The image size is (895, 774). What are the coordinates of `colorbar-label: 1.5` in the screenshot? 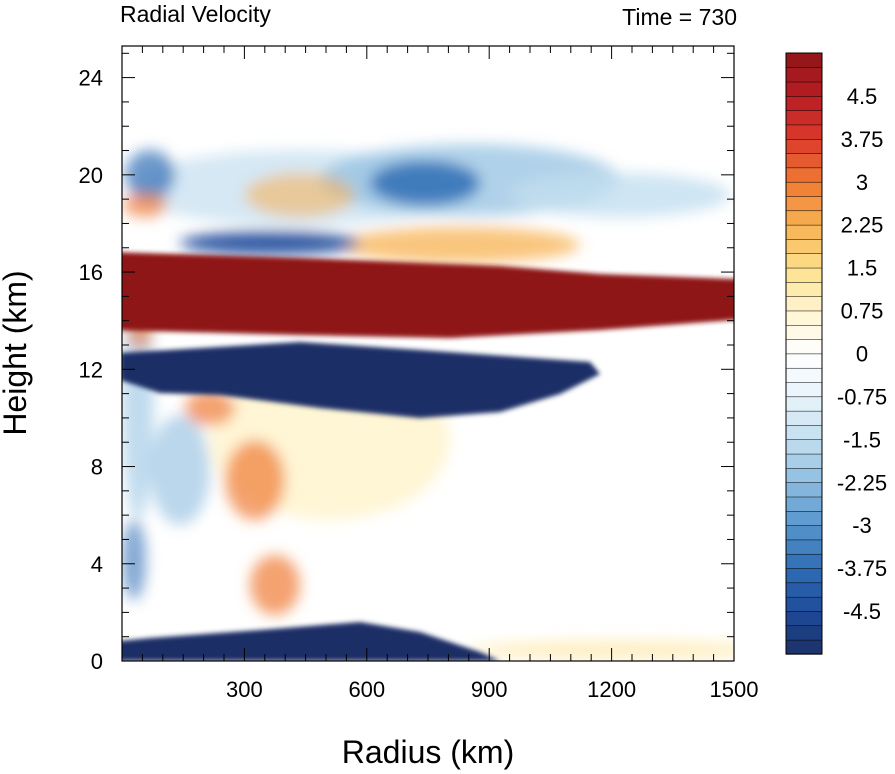 It's located at (862, 268).